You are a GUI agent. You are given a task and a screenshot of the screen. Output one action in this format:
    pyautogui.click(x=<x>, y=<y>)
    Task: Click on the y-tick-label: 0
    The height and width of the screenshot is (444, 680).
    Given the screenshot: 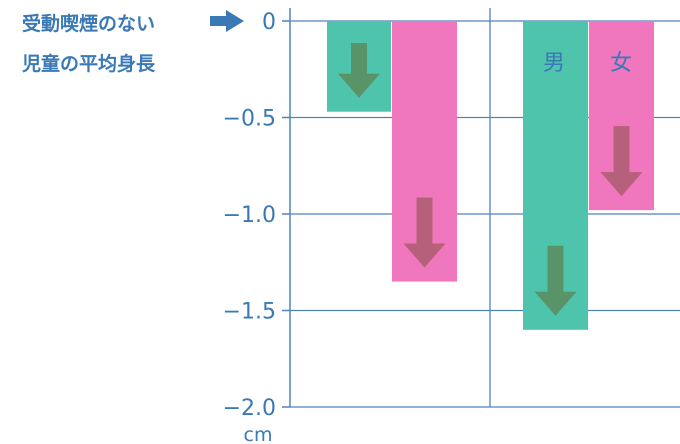 What is the action you would take?
    pyautogui.click(x=269, y=22)
    